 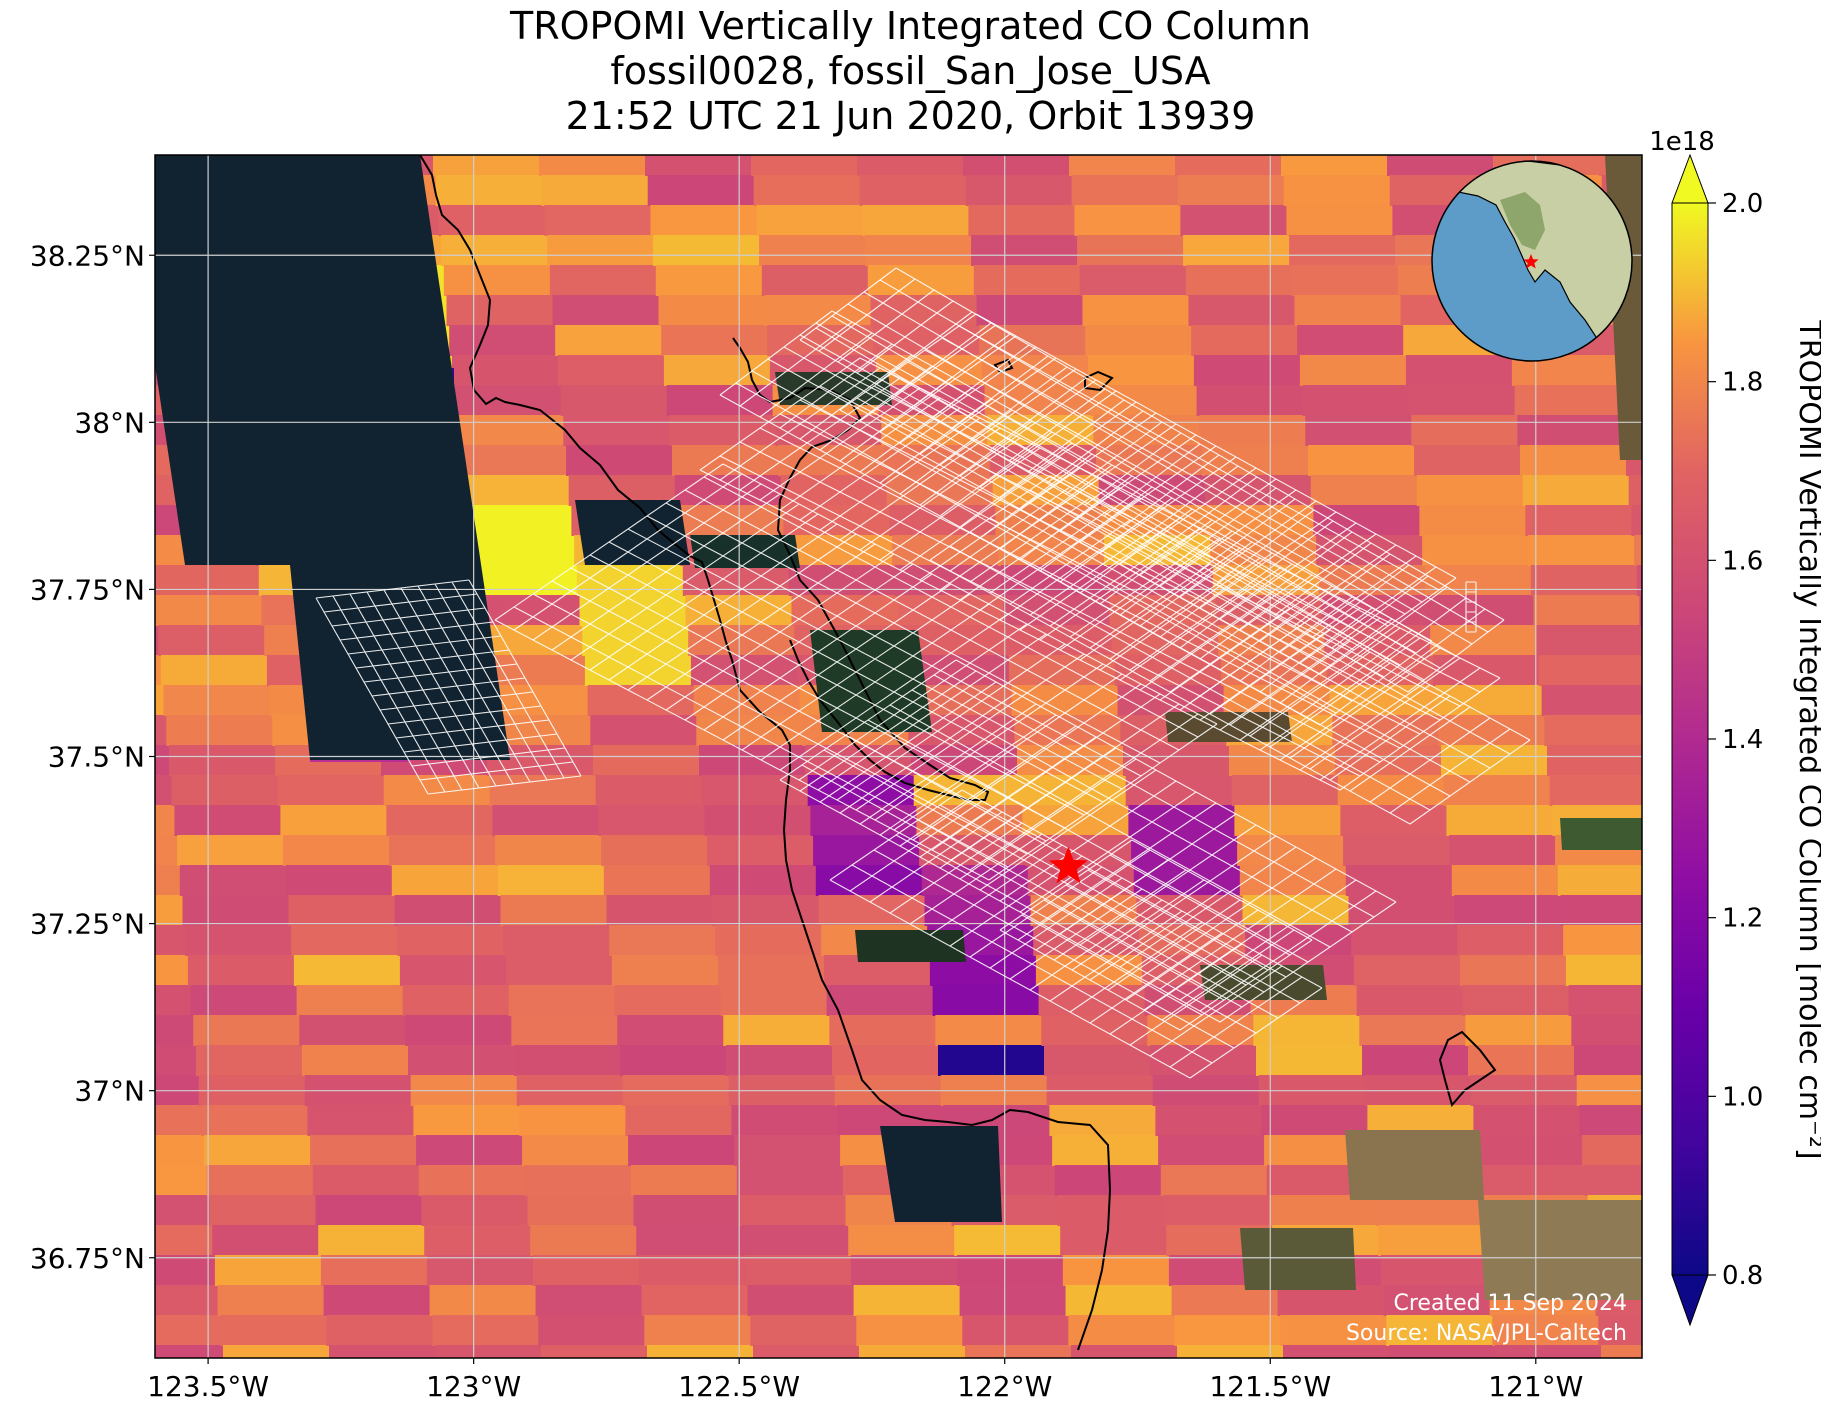 What do you see at coordinates (910, 116) in the screenshot?
I see `title-line-3: 21:52 UTC 21 Jun 2020, Orbit 13939` at bounding box center [910, 116].